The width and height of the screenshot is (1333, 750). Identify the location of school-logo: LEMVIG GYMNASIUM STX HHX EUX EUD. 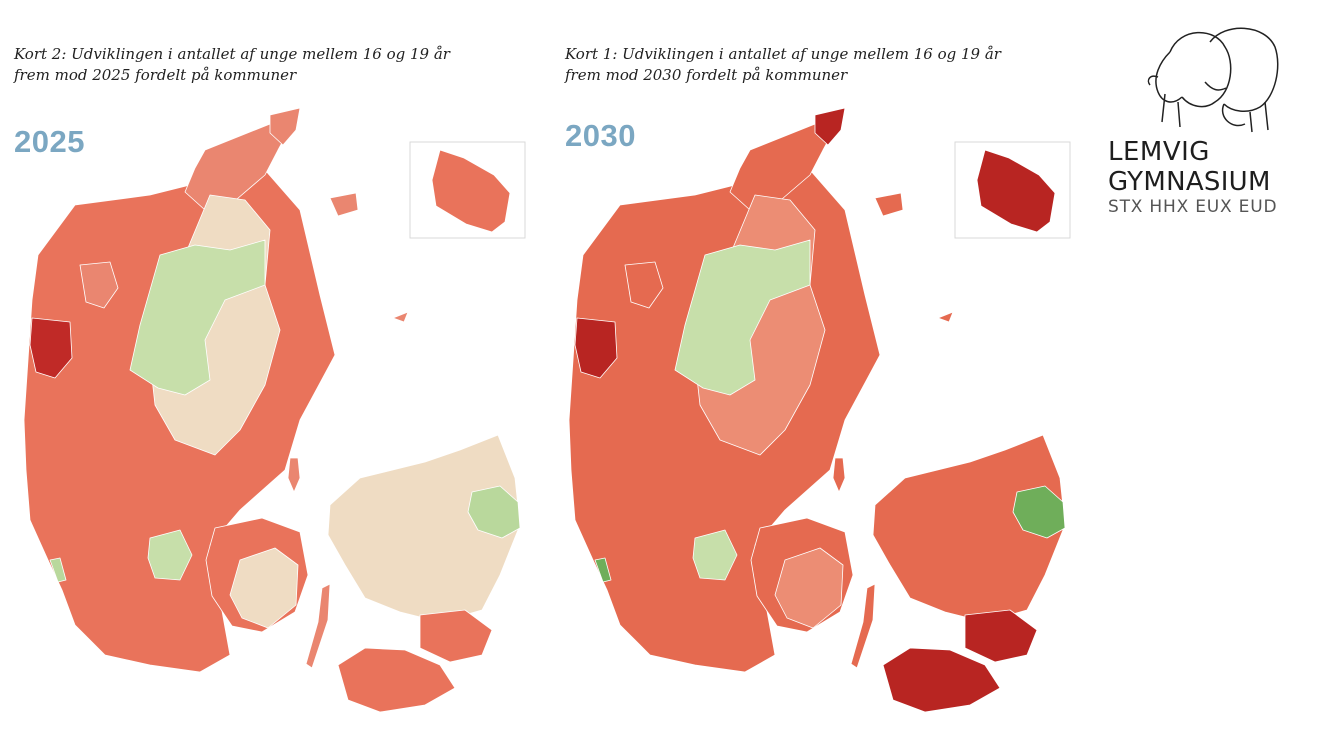
(1200, 122).